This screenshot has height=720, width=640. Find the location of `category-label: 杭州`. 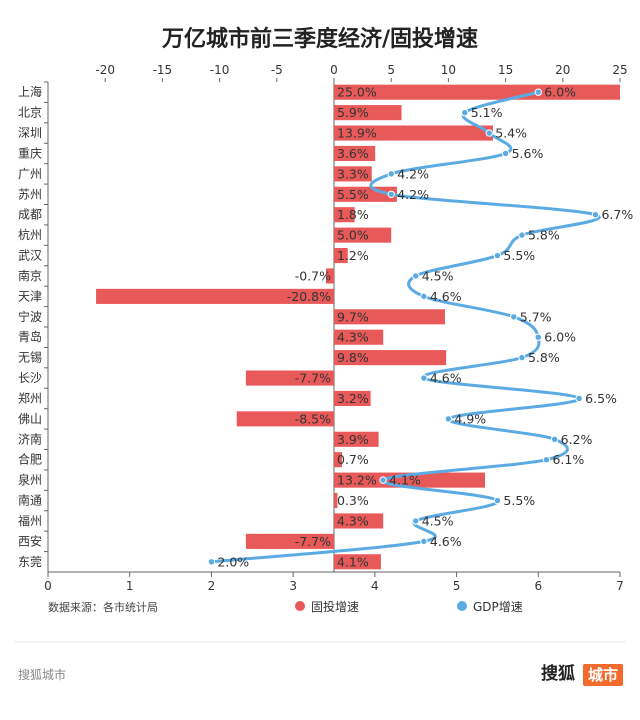

category-label: 杭州 is located at coordinates (30, 234).